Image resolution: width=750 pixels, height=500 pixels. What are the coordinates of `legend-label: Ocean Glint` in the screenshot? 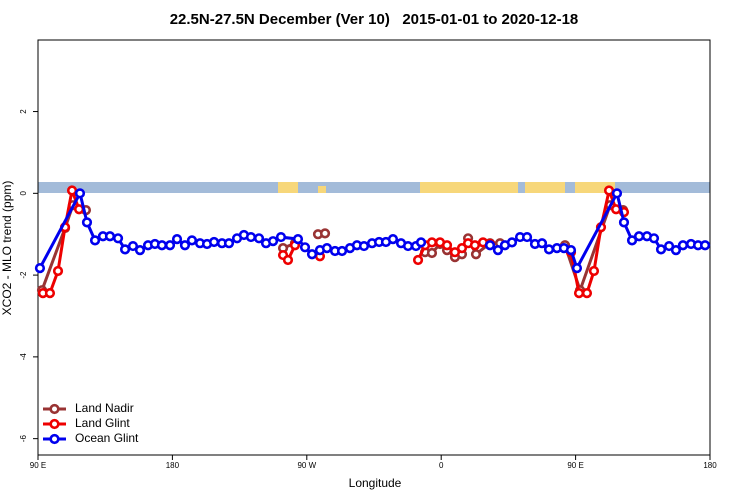 It's located at (107, 438).